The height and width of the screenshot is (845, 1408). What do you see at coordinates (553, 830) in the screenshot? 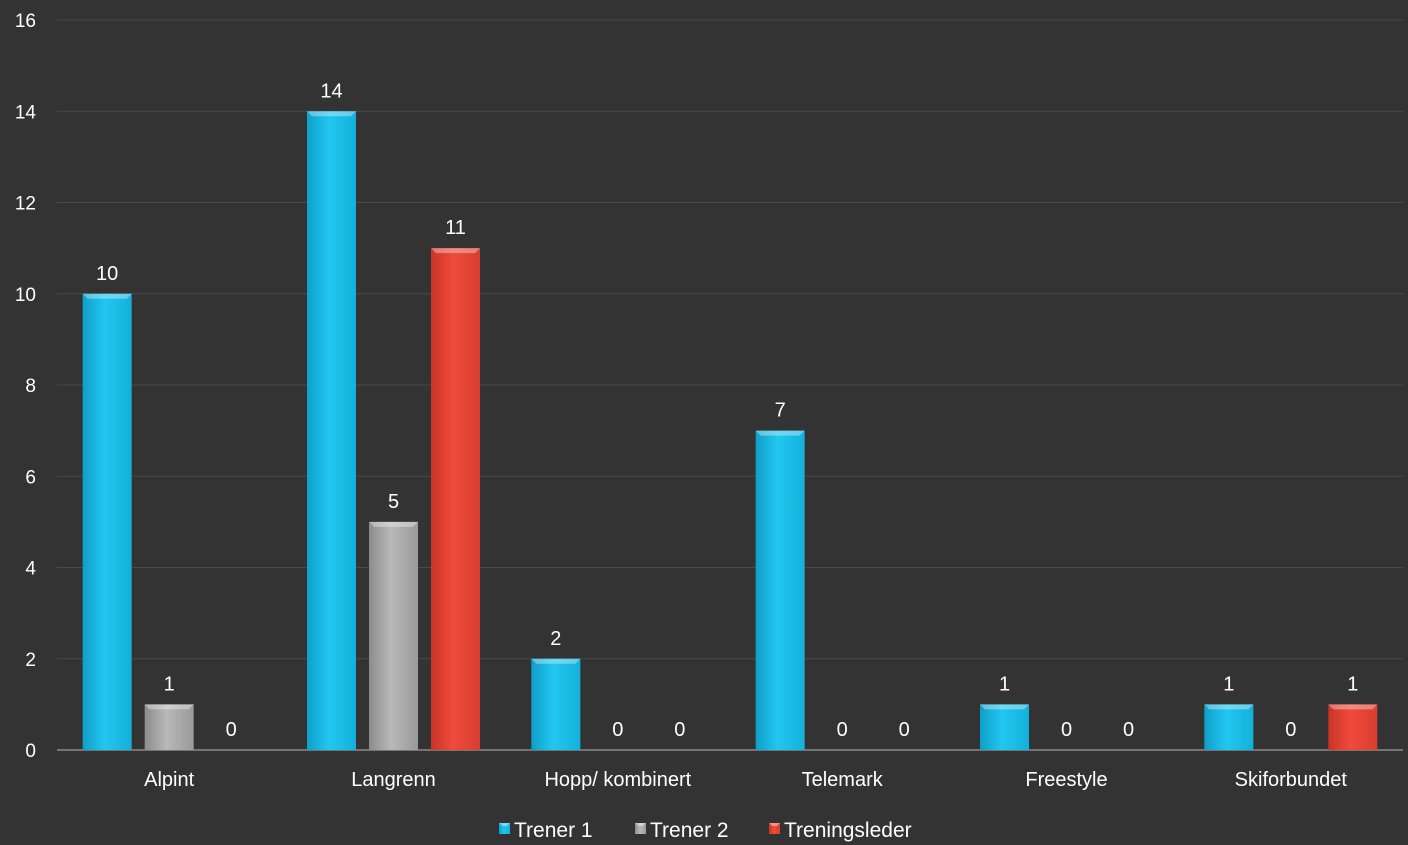
I see `legend-label: Trener 1` at bounding box center [553, 830].